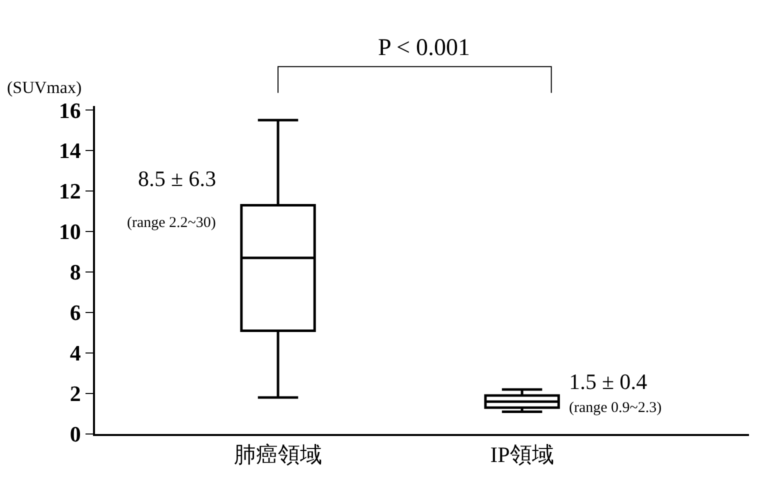 This screenshot has height=481, width=759. What do you see at coordinates (171, 223) in the screenshot?
I see `annotation: (range 2.2~30)` at bounding box center [171, 223].